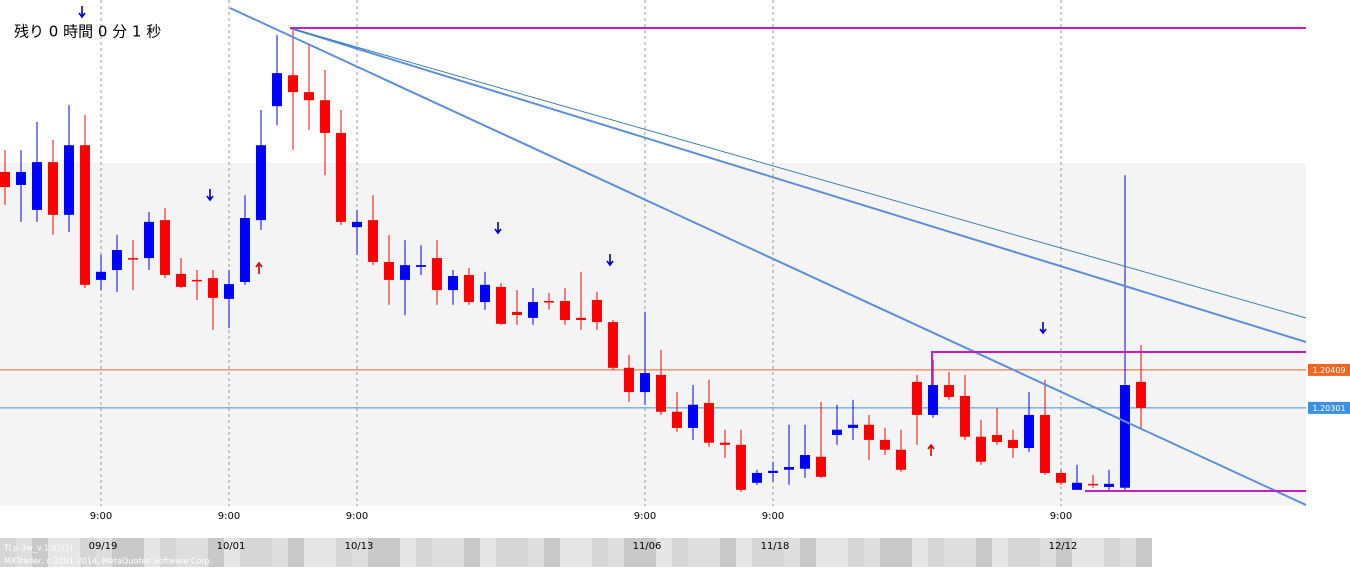 The height and width of the screenshot is (586, 1350). I want to click on price-tag, so click(1329, 369).